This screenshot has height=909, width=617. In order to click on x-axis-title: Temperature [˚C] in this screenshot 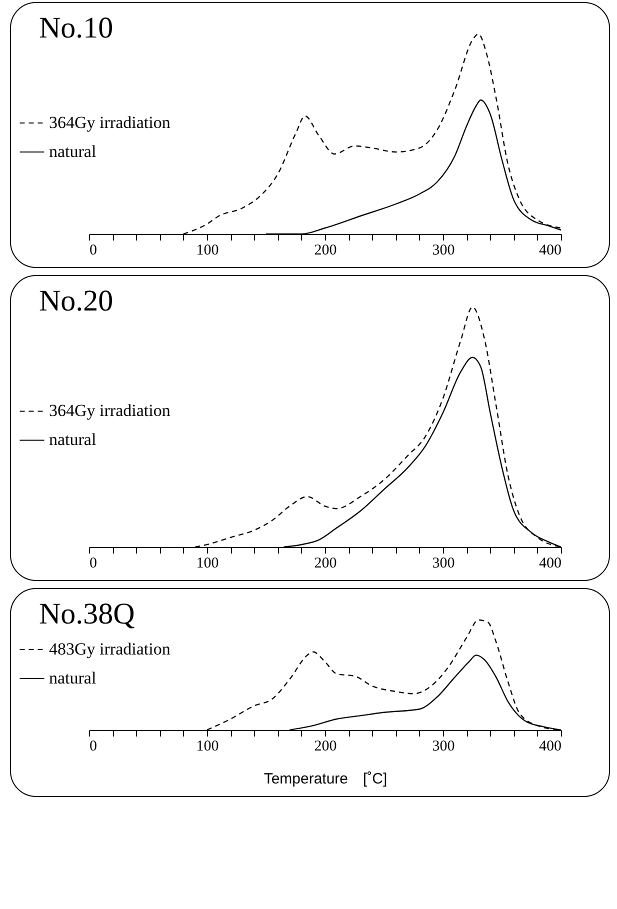, I will do `click(326, 779)`.